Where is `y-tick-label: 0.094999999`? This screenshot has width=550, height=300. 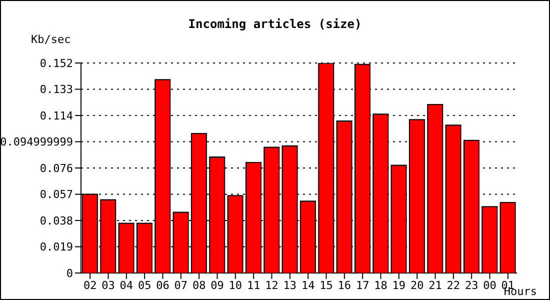
y-tick-label: 0.094999999 is located at coordinates (36, 142).